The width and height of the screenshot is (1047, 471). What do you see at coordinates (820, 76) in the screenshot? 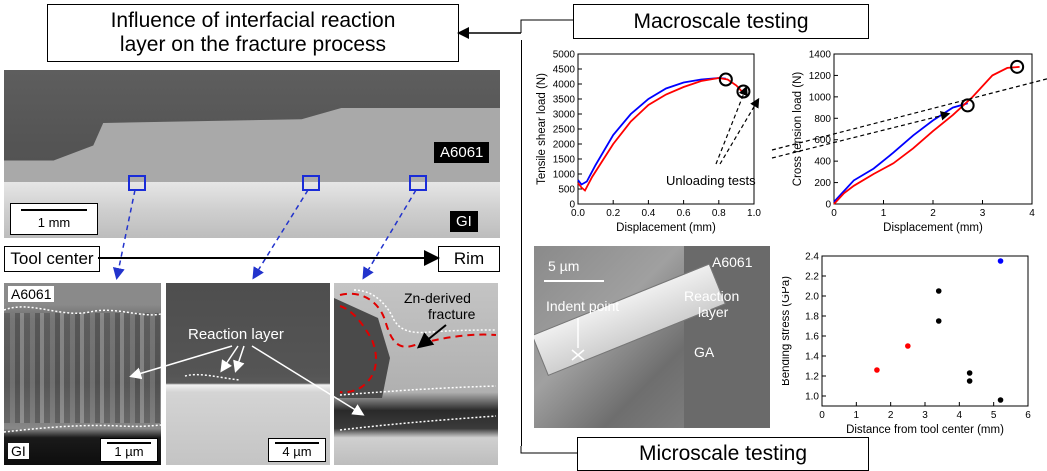
I see `y-tick-label: 1200` at bounding box center [820, 76].